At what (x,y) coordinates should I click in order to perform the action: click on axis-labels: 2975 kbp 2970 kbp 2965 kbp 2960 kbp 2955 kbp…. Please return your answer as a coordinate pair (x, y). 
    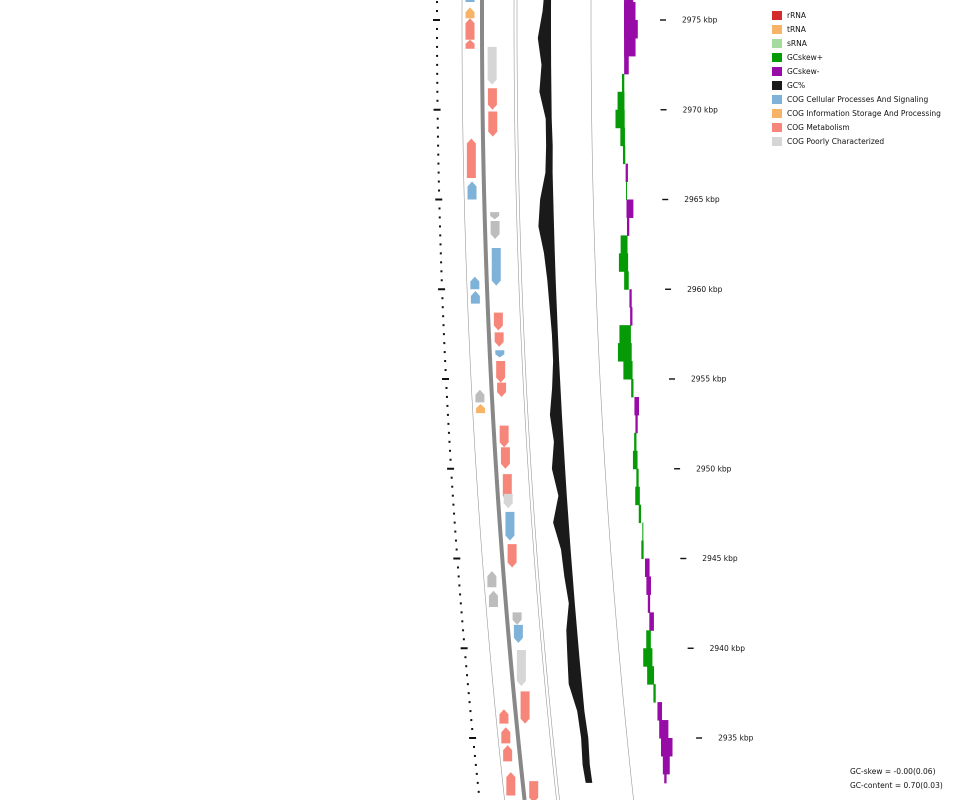
    Looking at the image, I should click on (707, 379).